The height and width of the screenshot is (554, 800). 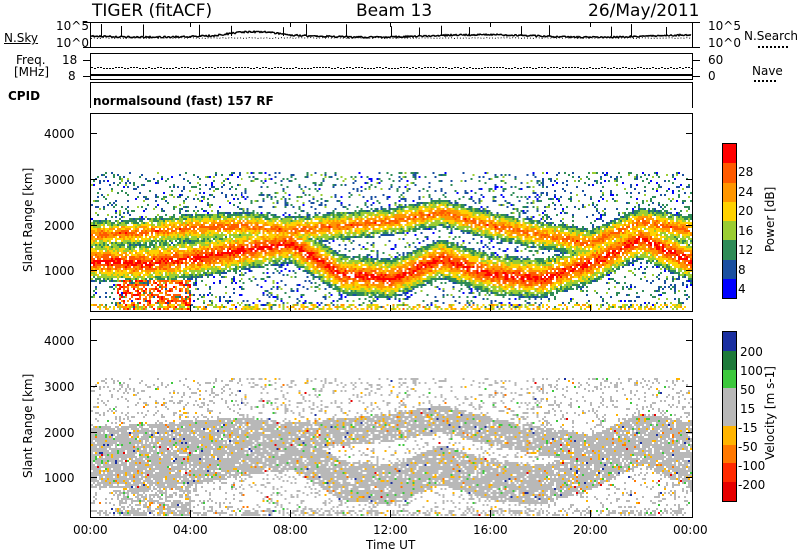 What do you see at coordinates (59, 341) in the screenshot?
I see `velocity-ytick-4000: 4000` at bounding box center [59, 341].